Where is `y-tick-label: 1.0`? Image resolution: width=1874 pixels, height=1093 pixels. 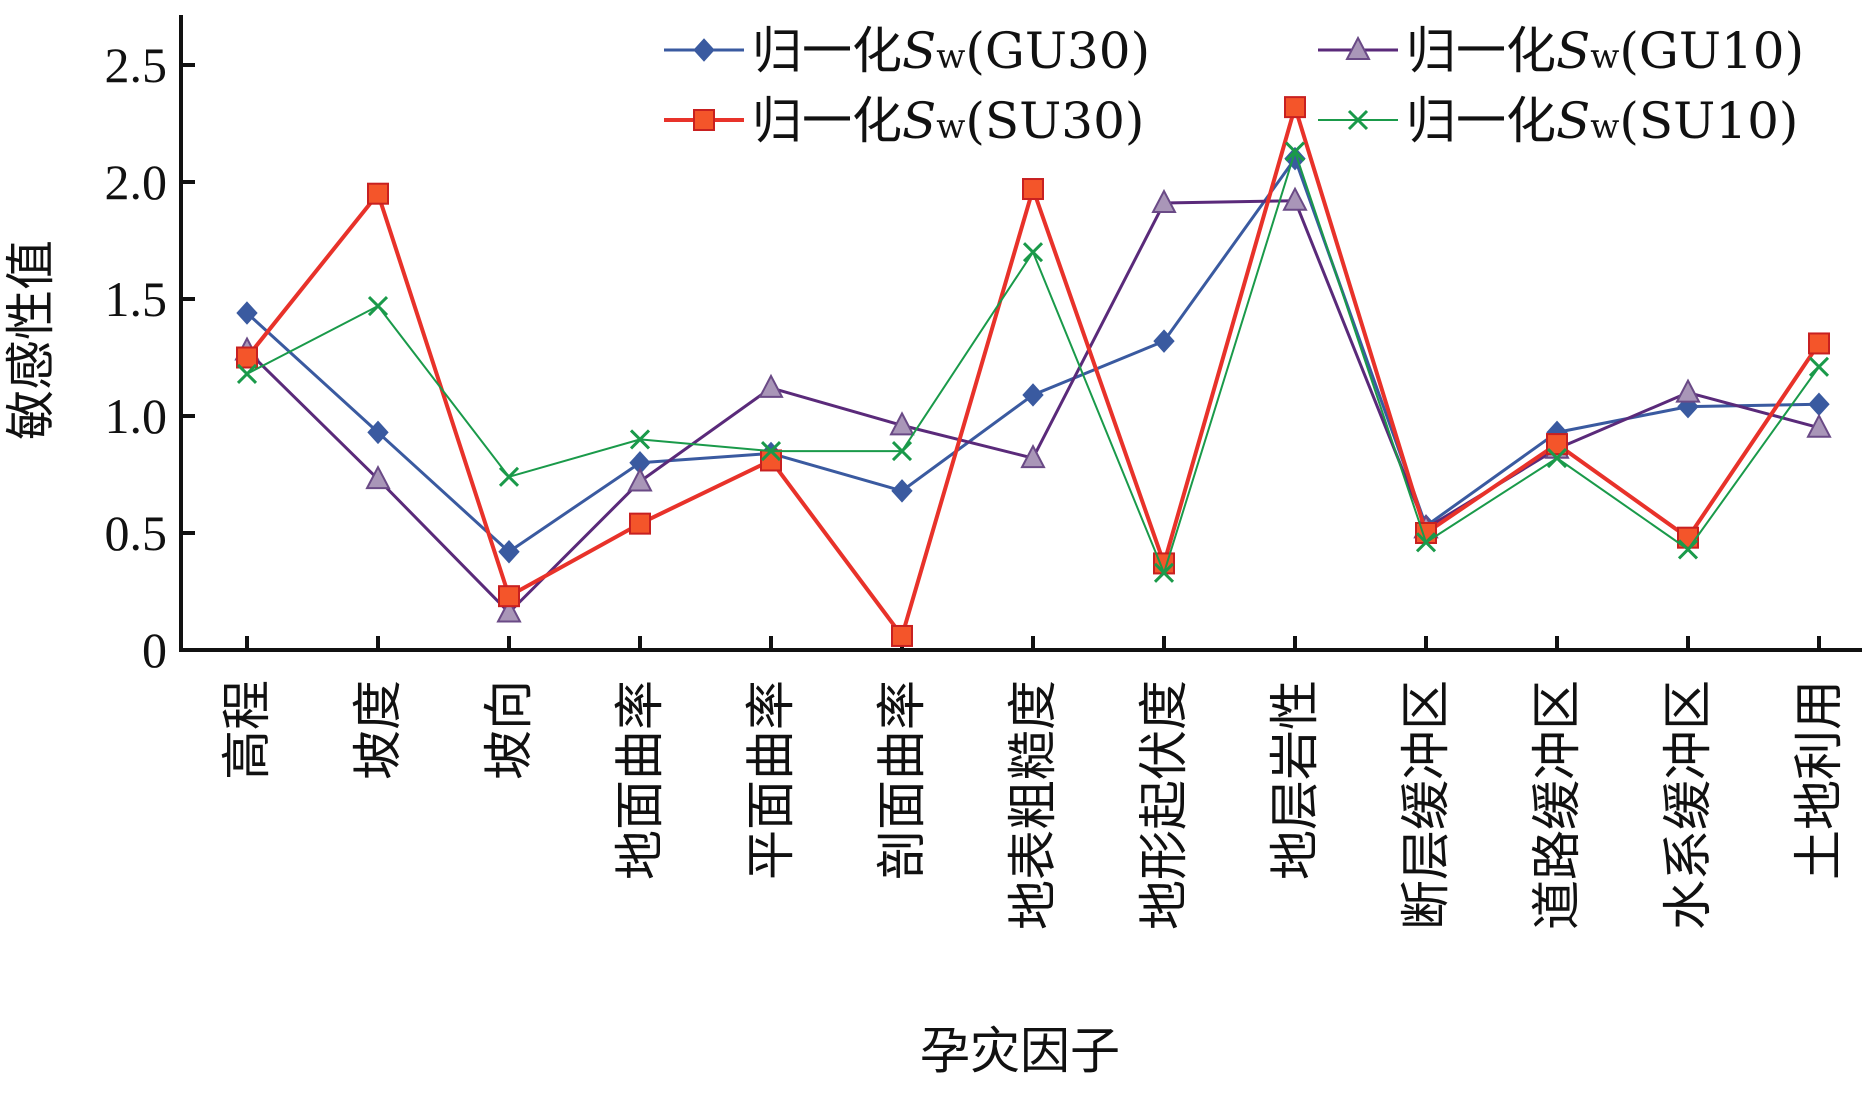
y-tick-label: 1.0 is located at coordinates (136, 416).